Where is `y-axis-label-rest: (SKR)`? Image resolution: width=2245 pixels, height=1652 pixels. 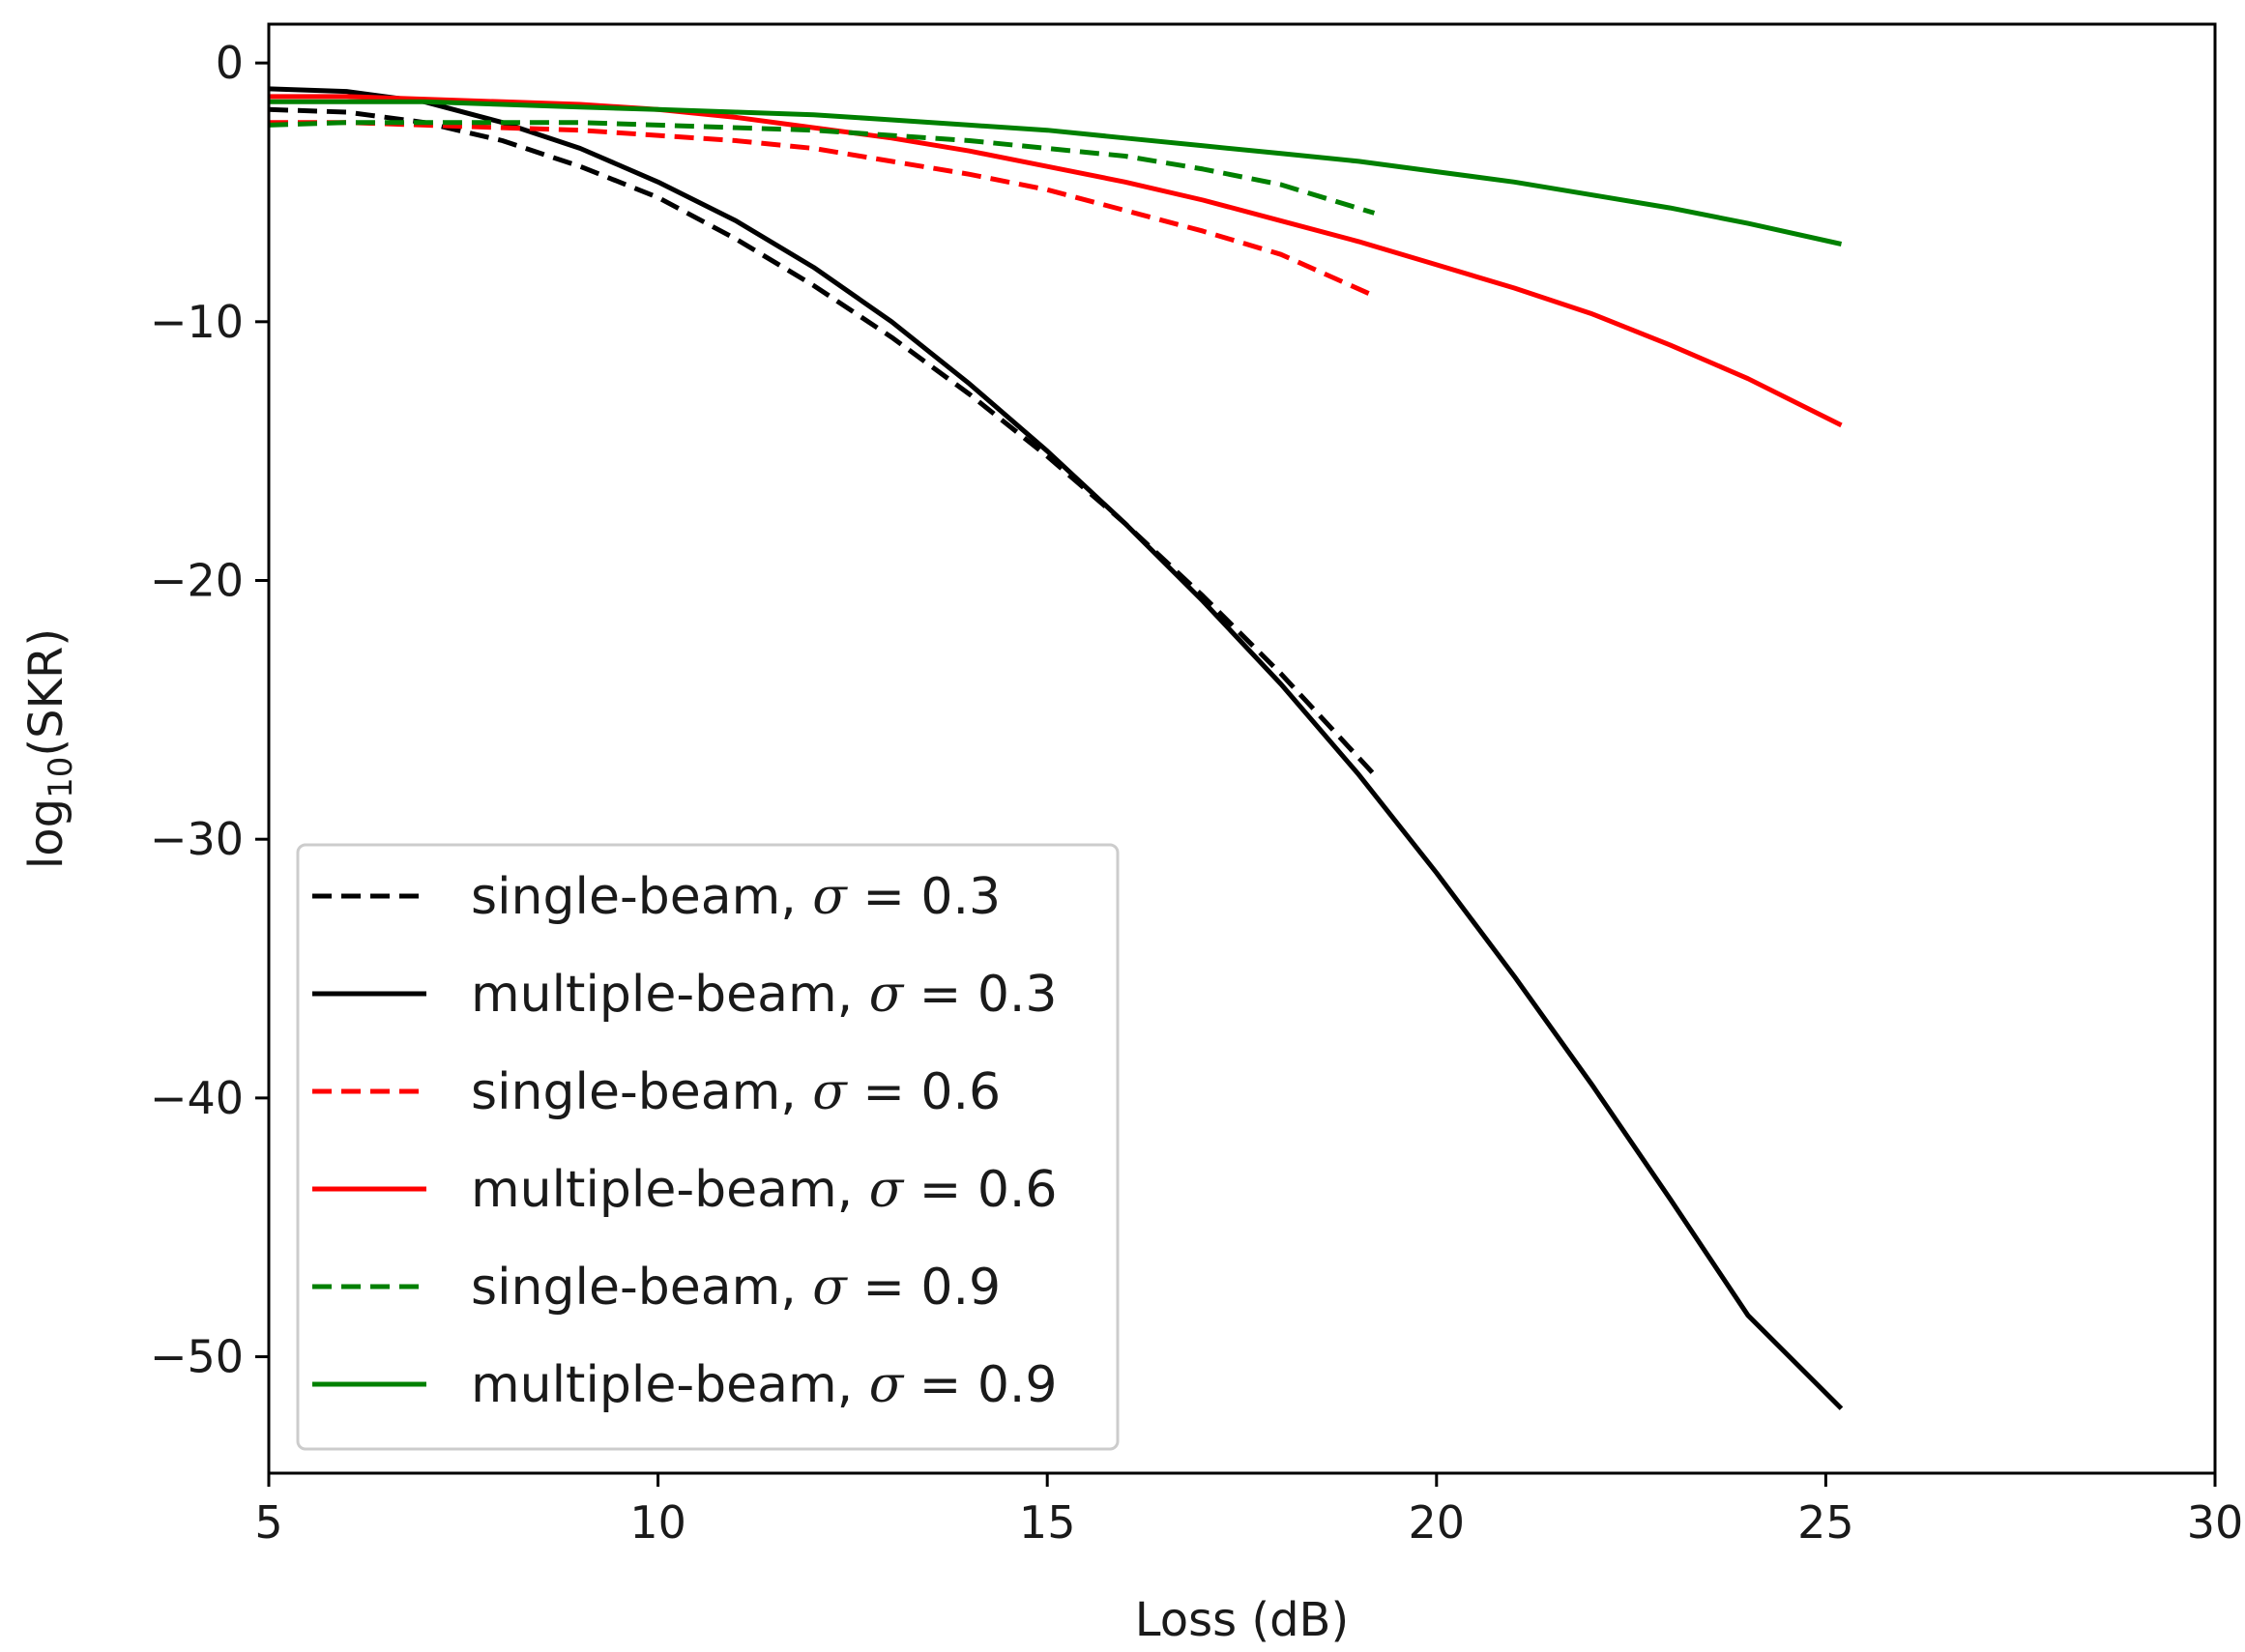 y-axis-label-rest: (SKR) is located at coordinates (46, 692).